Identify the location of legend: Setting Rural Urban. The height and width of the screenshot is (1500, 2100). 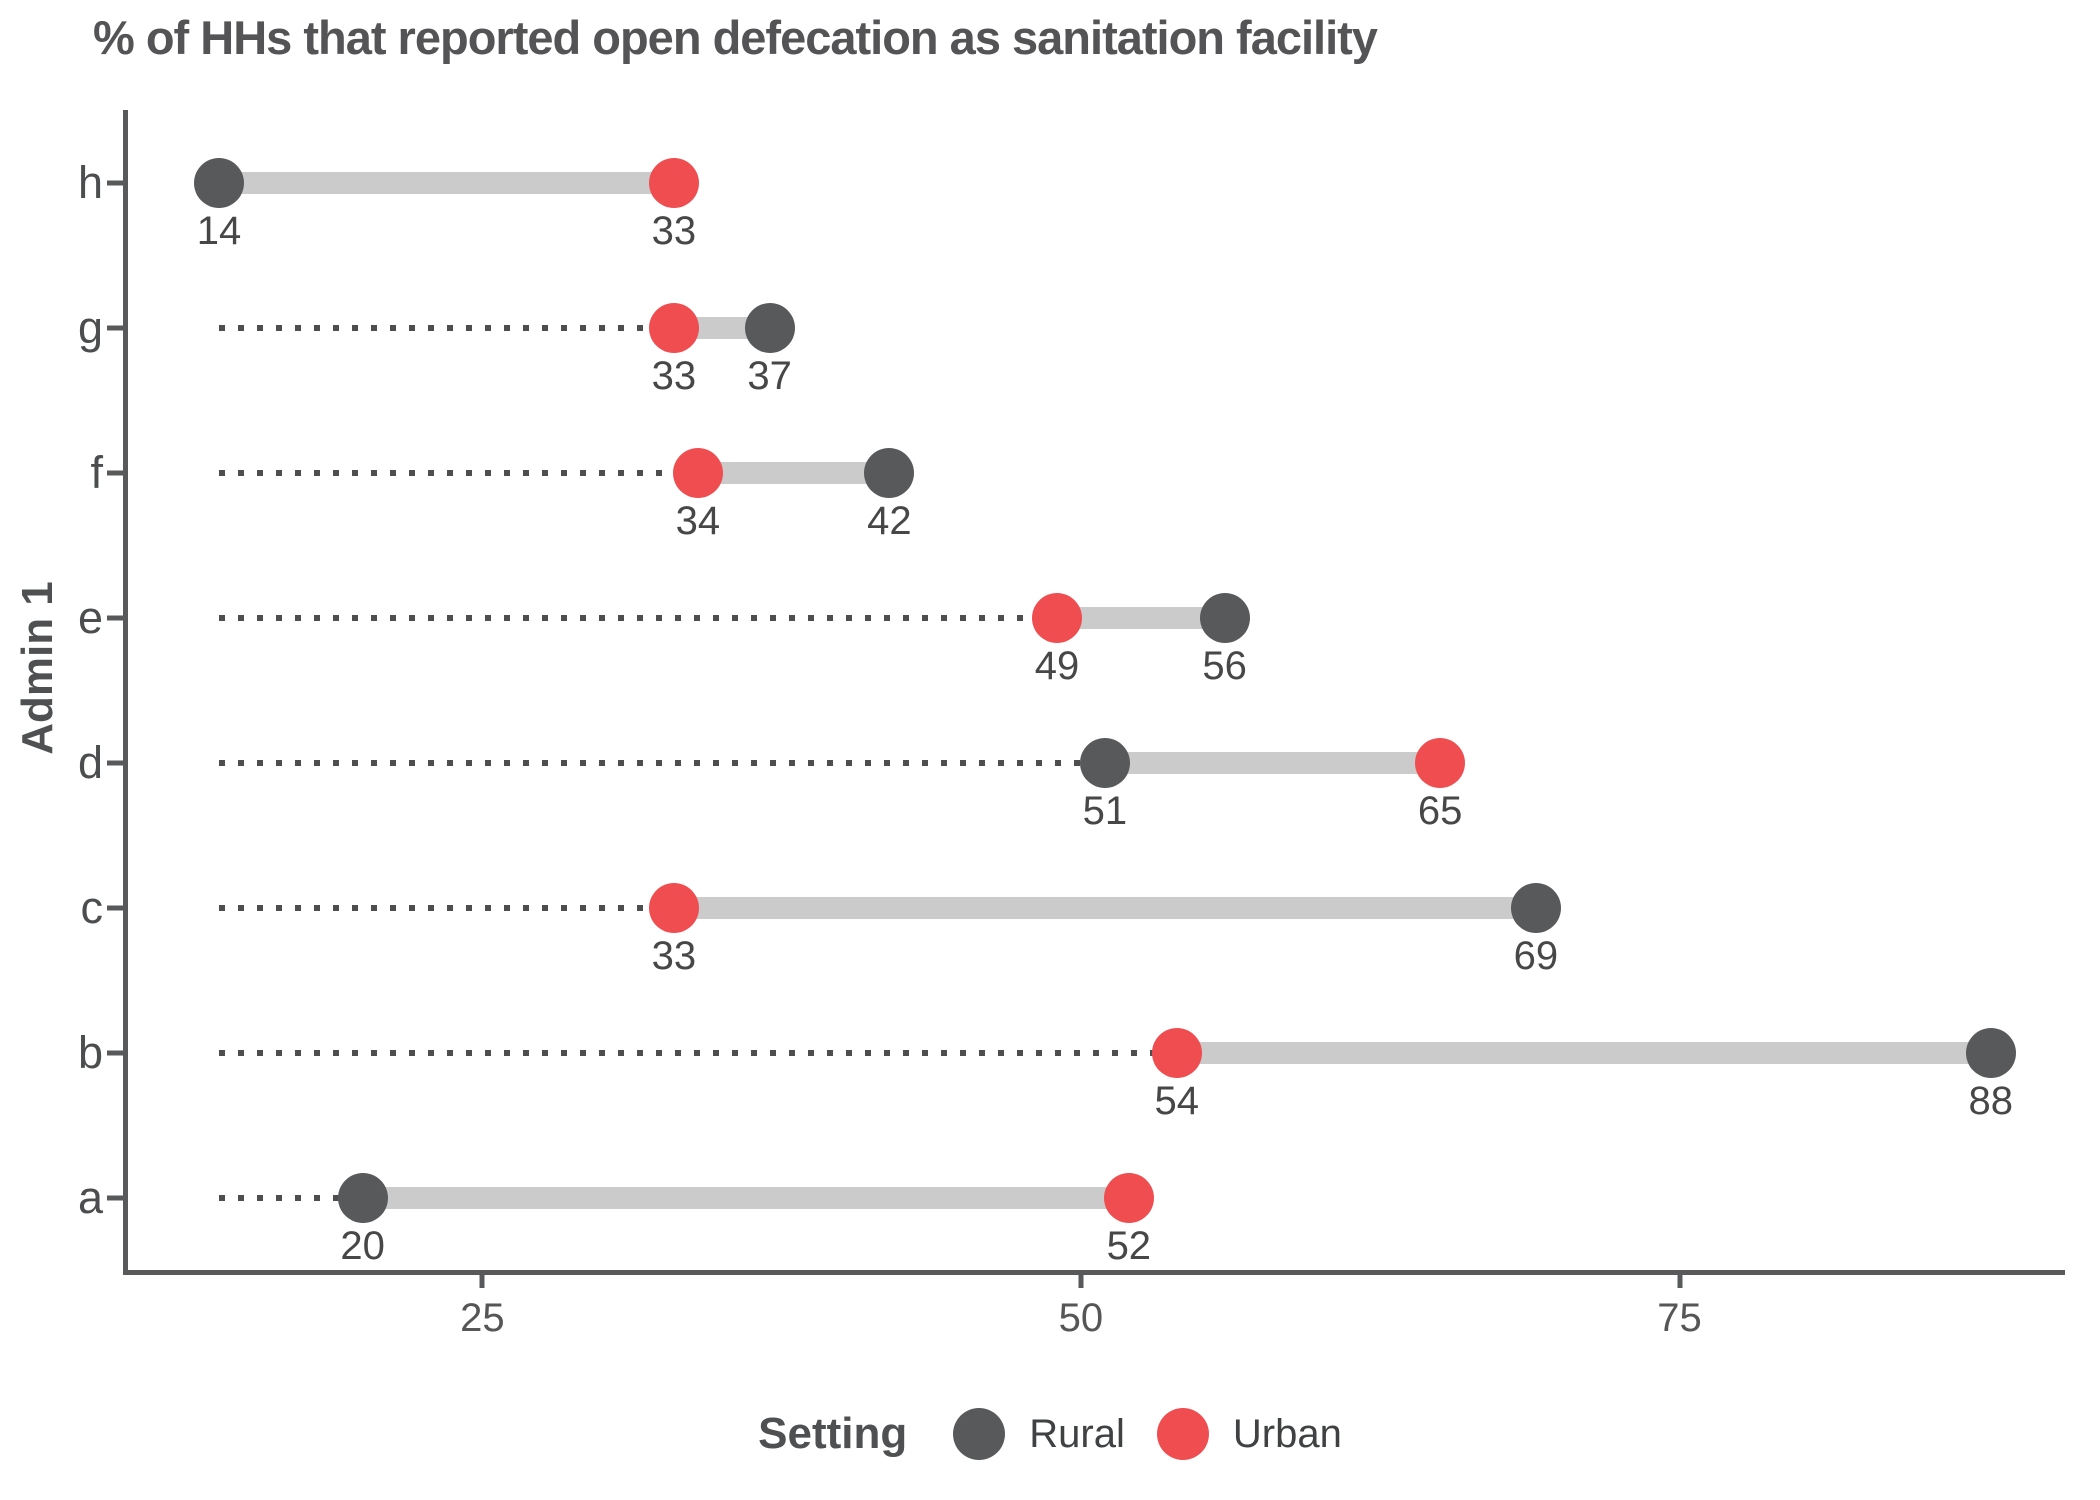
(1050, 1434).